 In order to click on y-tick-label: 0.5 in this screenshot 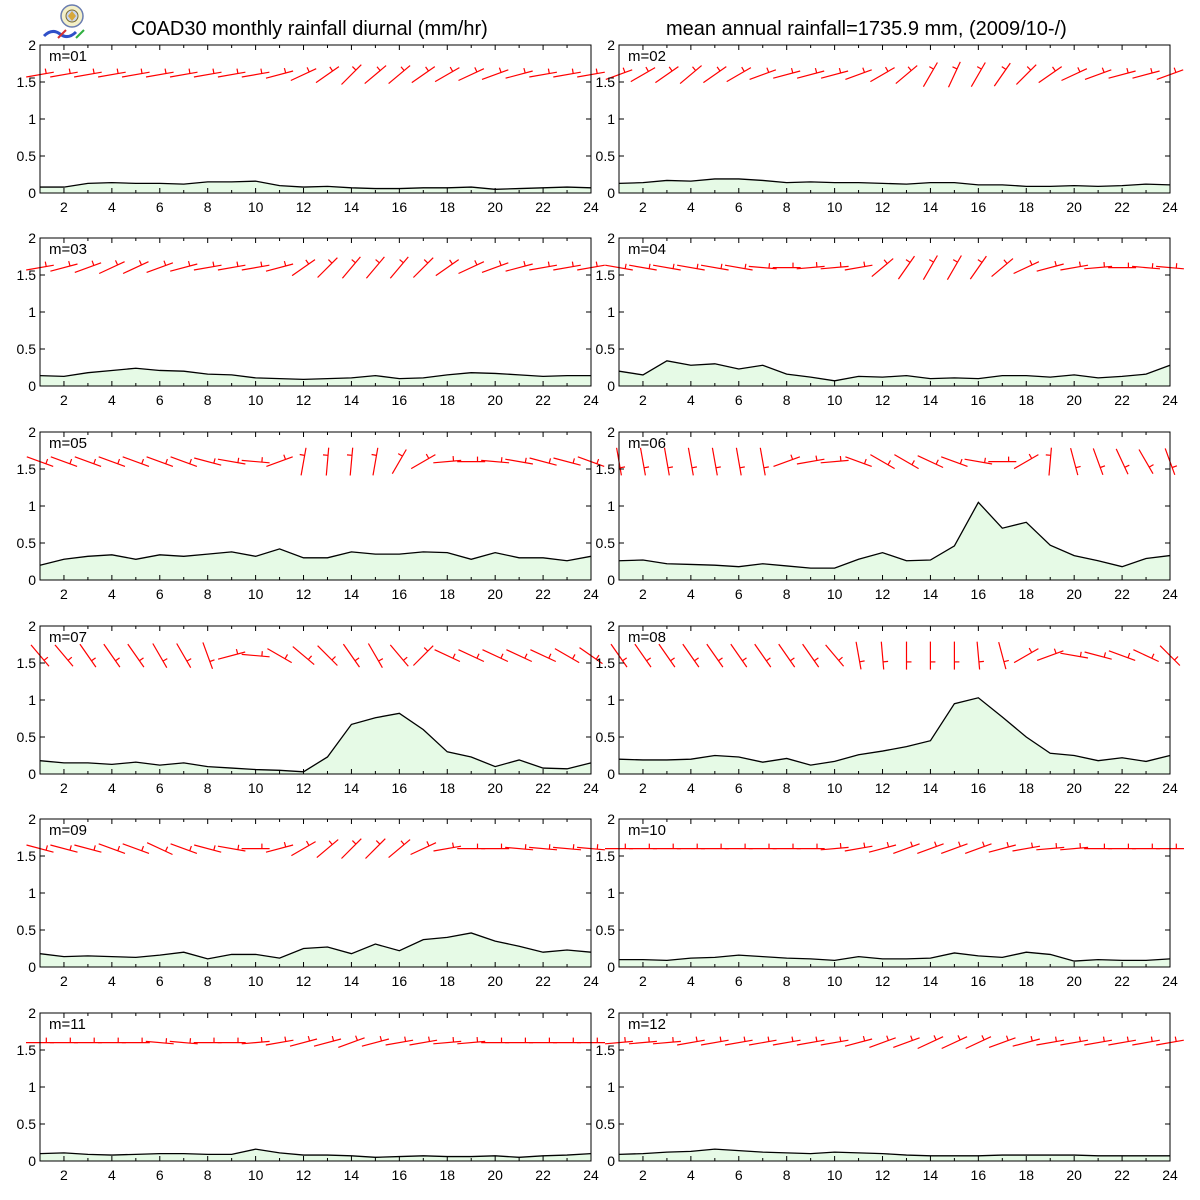, I will do `click(606, 543)`.